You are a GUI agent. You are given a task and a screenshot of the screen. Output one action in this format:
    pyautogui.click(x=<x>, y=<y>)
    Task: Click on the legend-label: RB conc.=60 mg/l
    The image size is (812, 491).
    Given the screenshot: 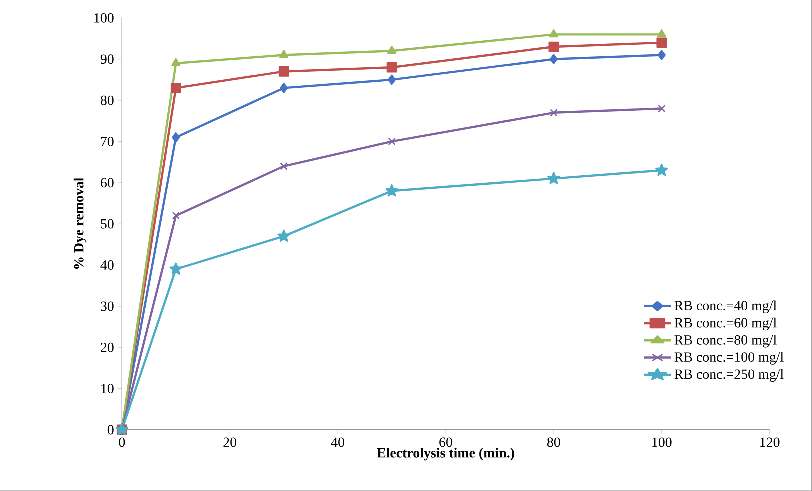 What is the action you would take?
    pyautogui.click(x=725, y=324)
    